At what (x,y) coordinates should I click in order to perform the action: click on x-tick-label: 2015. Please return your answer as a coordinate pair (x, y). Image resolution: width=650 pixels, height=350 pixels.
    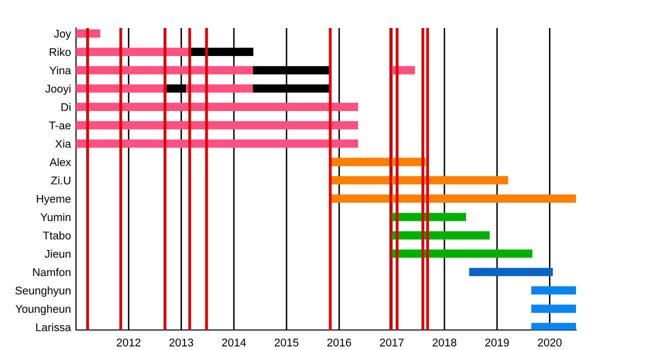
    Looking at the image, I should click on (286, 342).